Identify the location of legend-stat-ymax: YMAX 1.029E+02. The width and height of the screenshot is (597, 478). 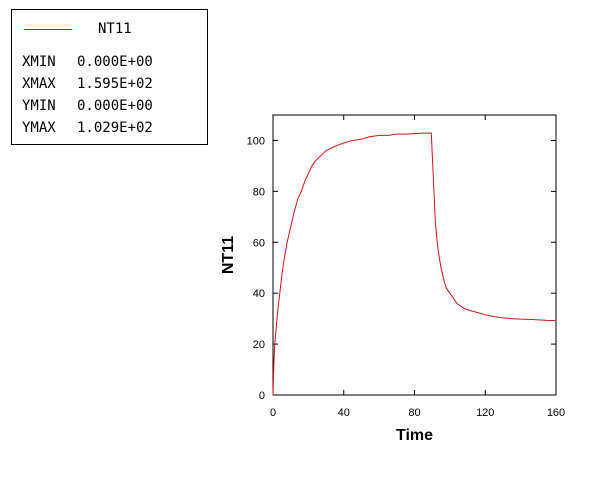
(114, 128).